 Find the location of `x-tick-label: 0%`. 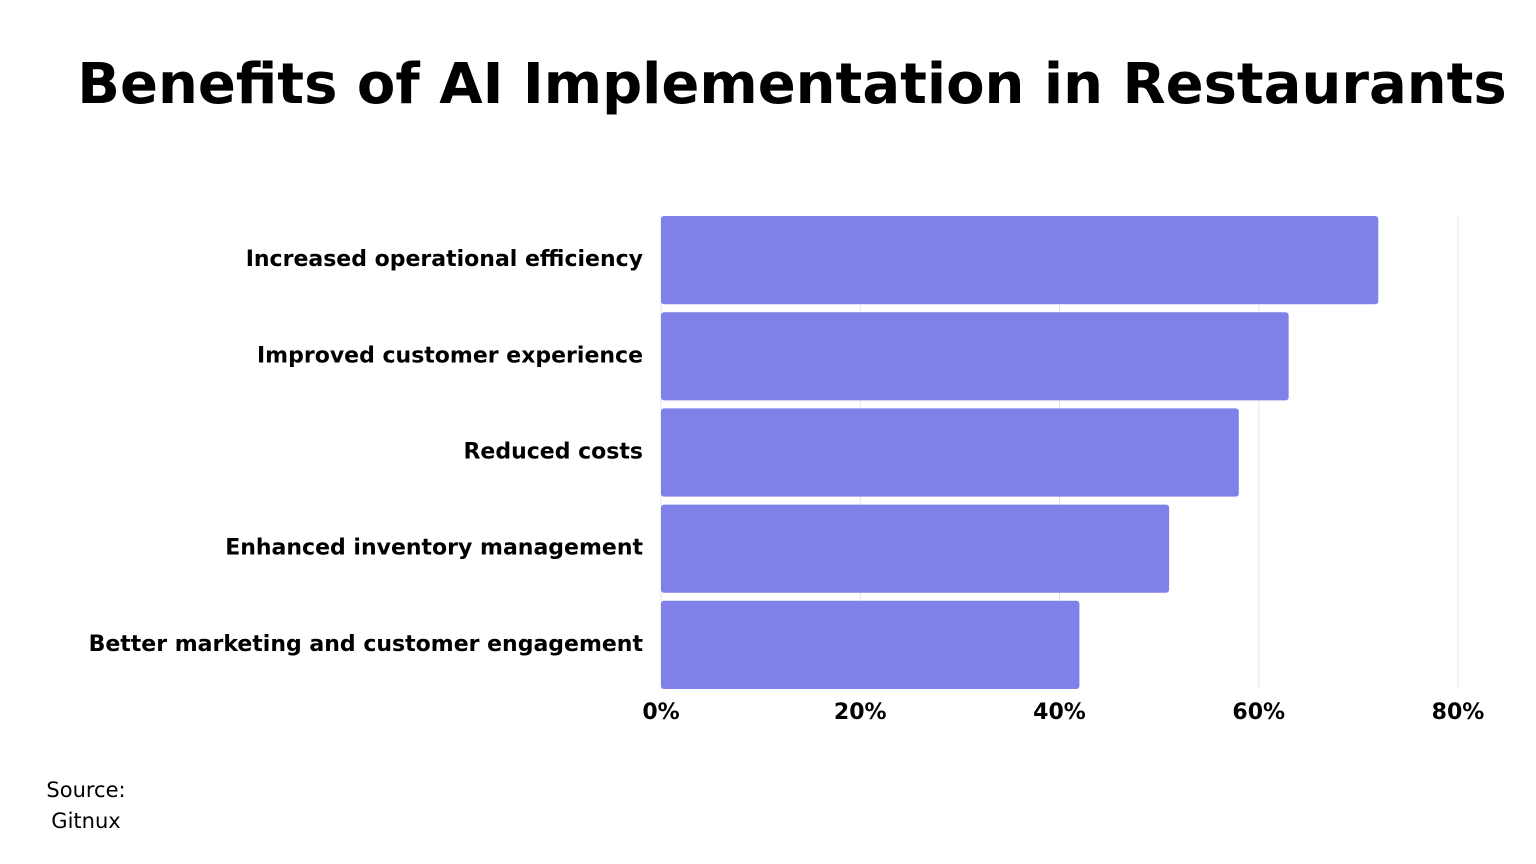

x-tick-label: 0% is located at coordinates (660, 712).